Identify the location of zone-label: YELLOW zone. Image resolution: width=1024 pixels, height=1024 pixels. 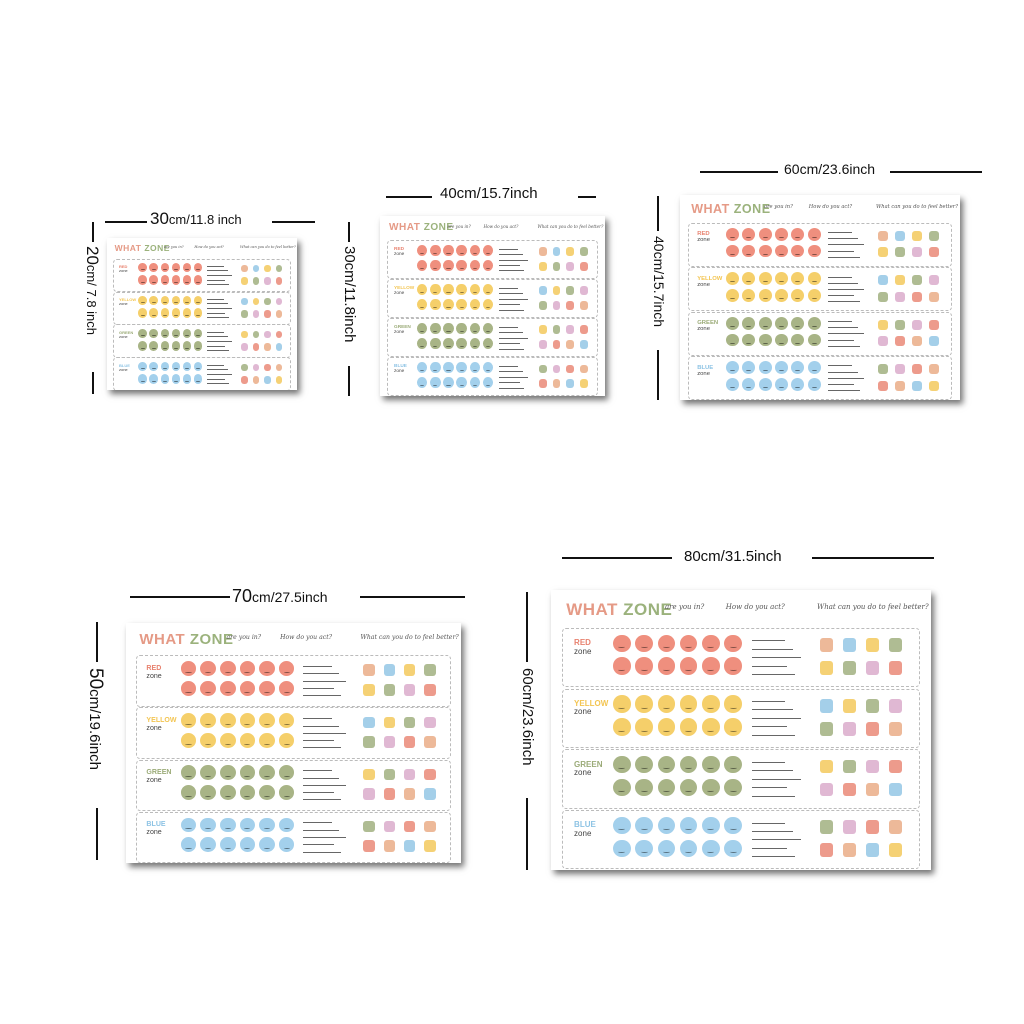
(127, 301).